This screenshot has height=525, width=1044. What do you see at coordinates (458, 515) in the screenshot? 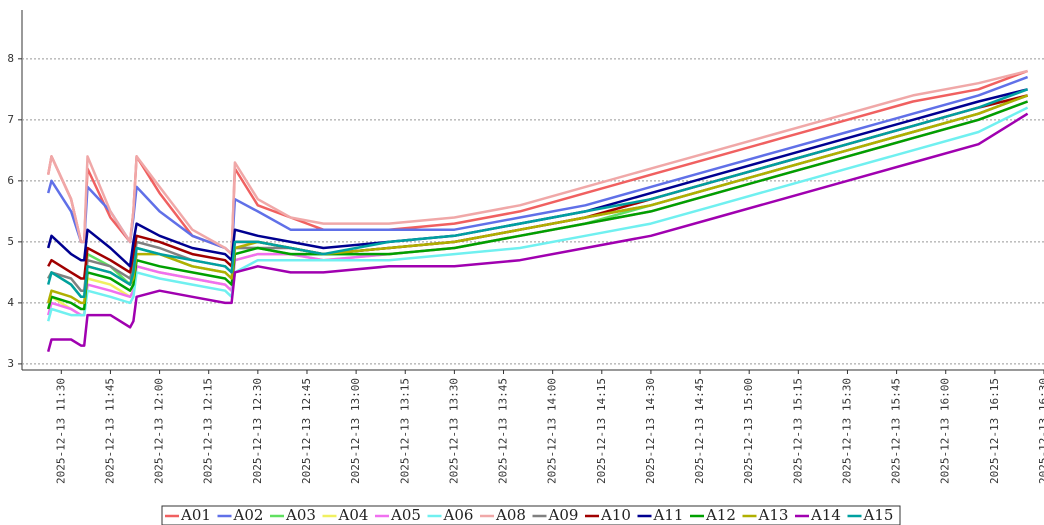
I see `legend-label: A06` at bounding box center [458, 515].